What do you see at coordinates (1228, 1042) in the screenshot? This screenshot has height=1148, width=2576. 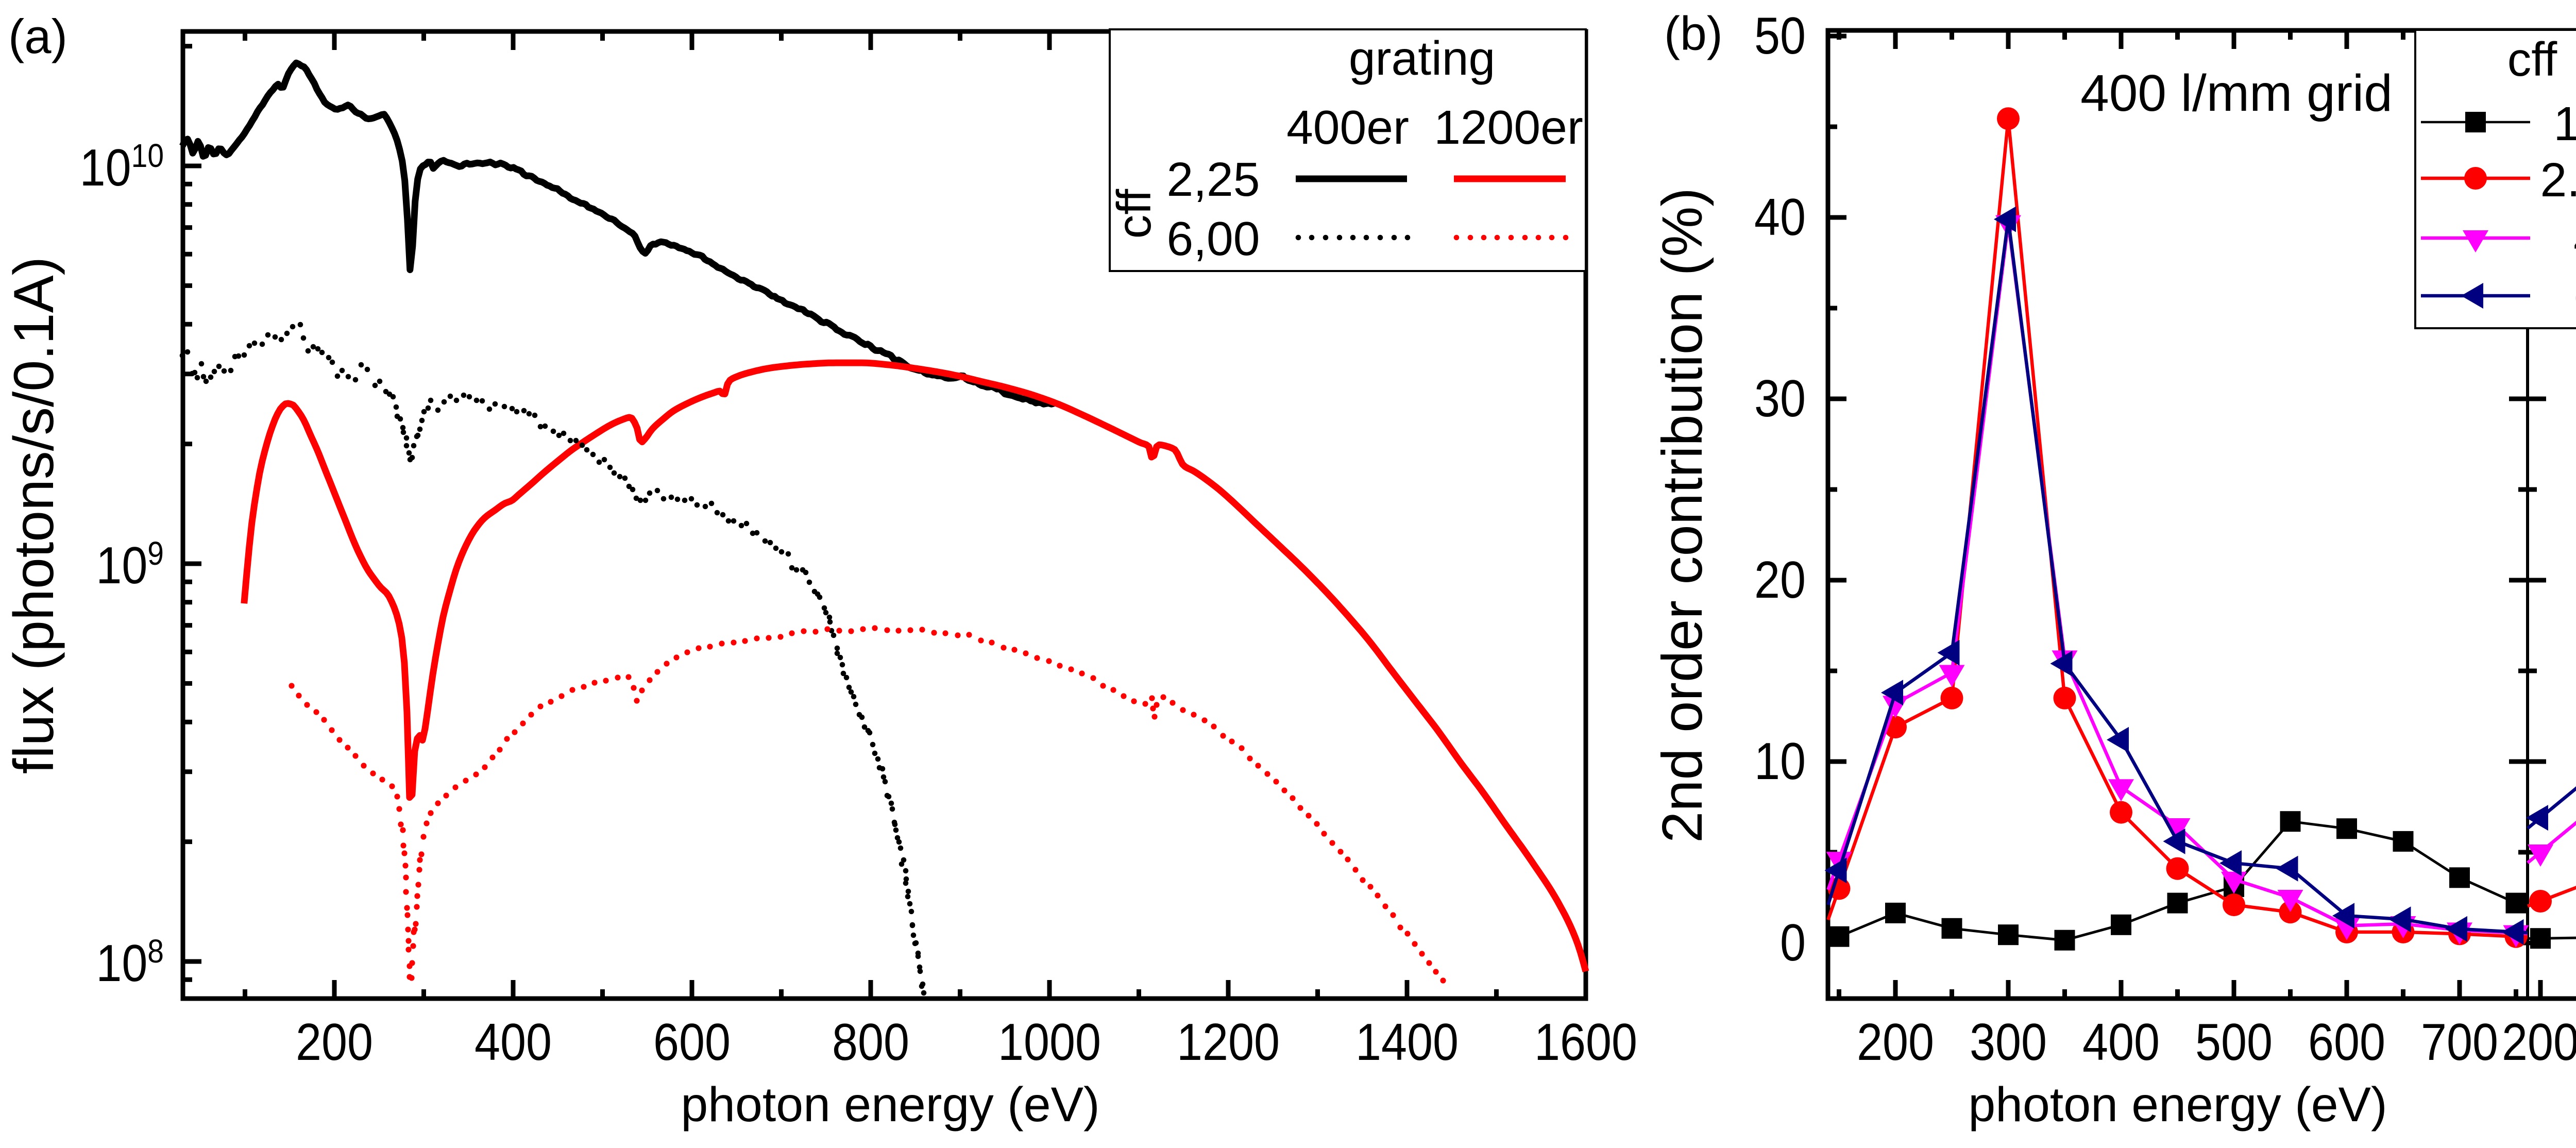 I see `svg-text: 1200` at bounding box center [1228, 1042].